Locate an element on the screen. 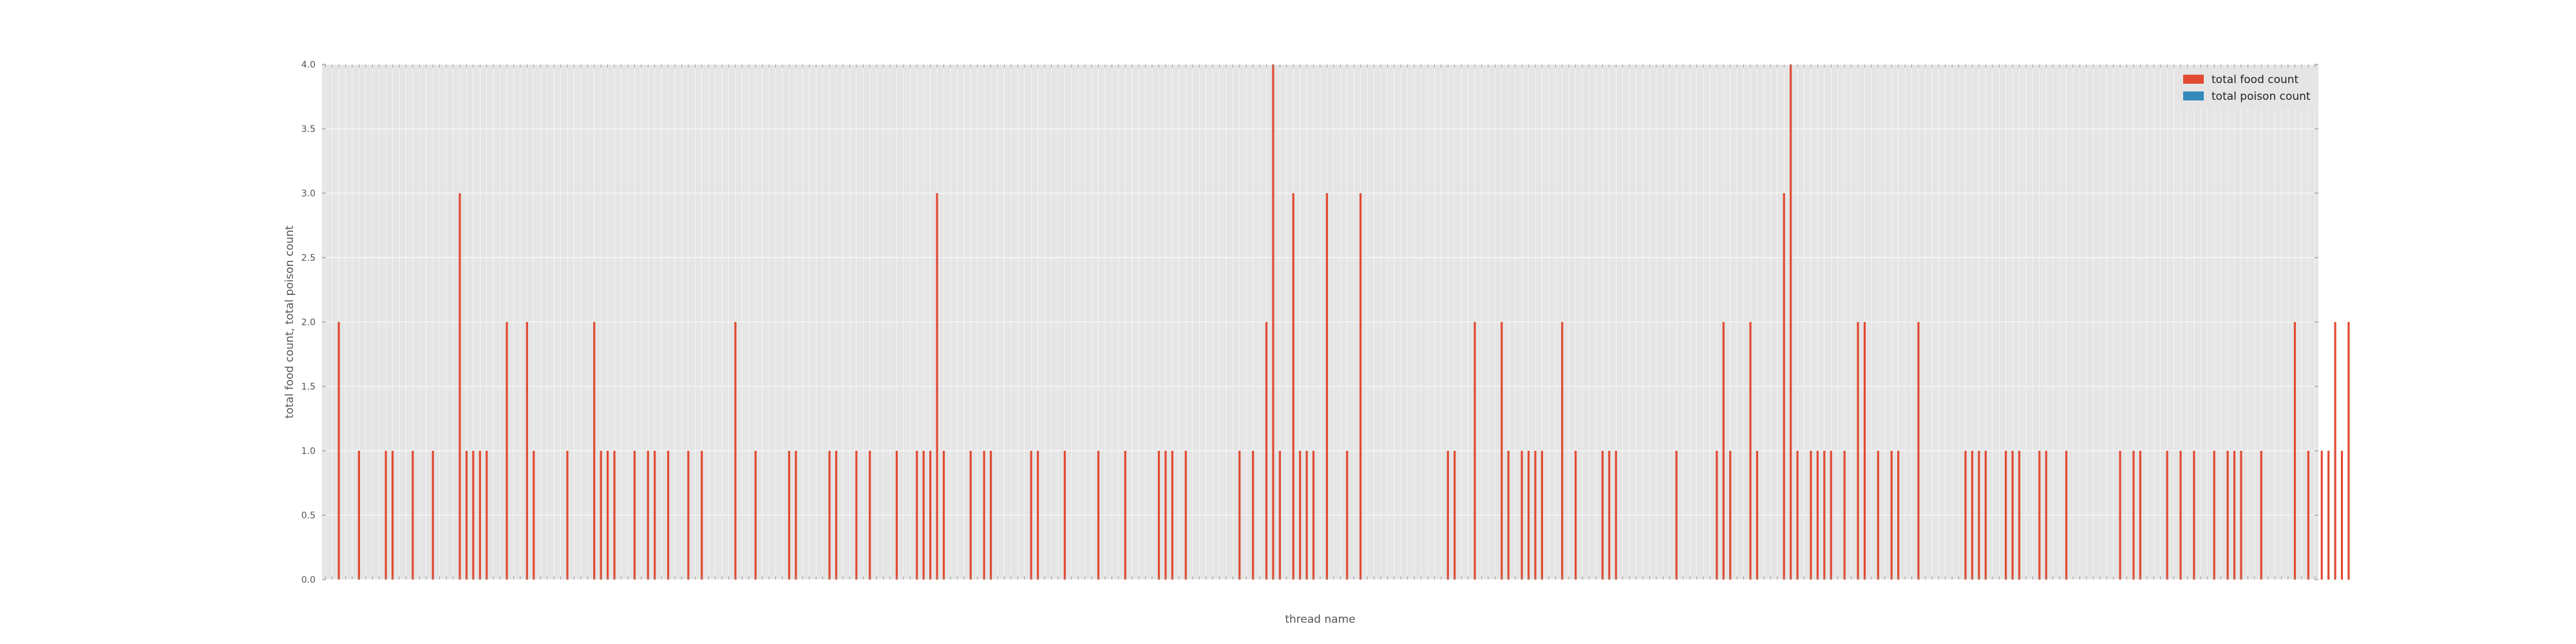 Image resolution: width=2576 pixels, height=644 pixels. legend-swatch-poison is located at coordinates (2194, 96).